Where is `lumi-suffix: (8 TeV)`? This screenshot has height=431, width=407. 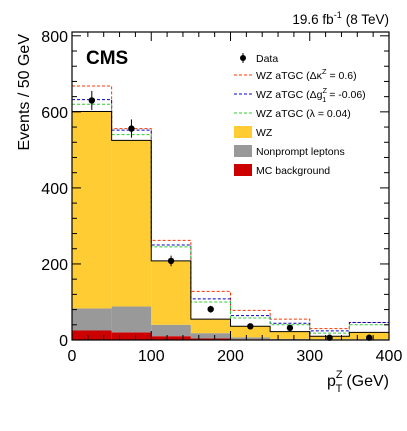 lumi-suffix: (8 TeV) is located at coordinates (367, 19).